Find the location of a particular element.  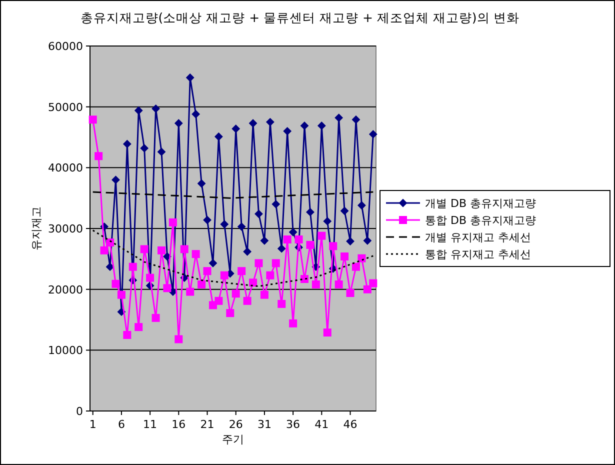

y-tick-label: 20000 is located at coordinates (65, 289).